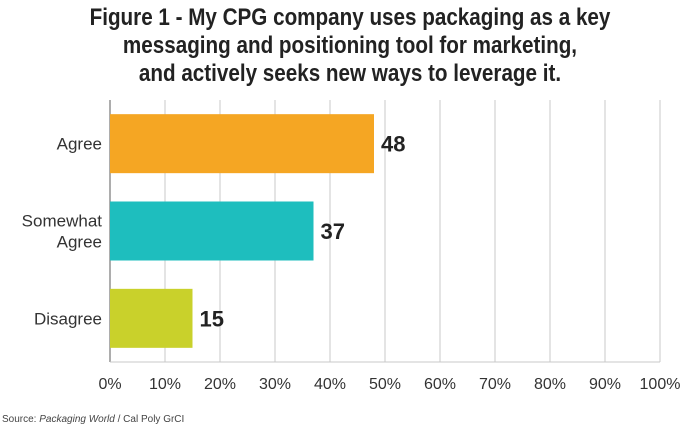 The width and height of the screenshot is (700, 434). Describe the element at coordinates (550, 384) in the screenshot. I see `x-tick-label: 80%` at that location.